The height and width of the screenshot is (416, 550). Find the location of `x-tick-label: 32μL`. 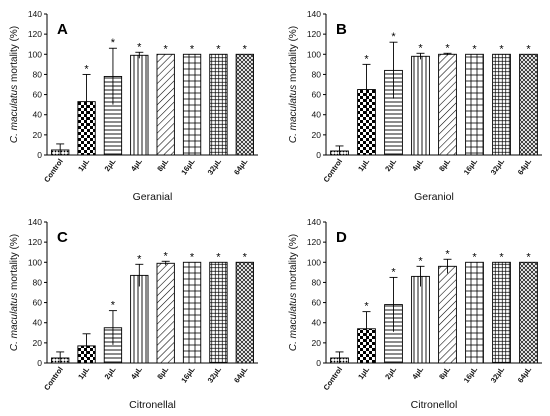

x-tick-label: 32μL is located at coordinates (498, 375).